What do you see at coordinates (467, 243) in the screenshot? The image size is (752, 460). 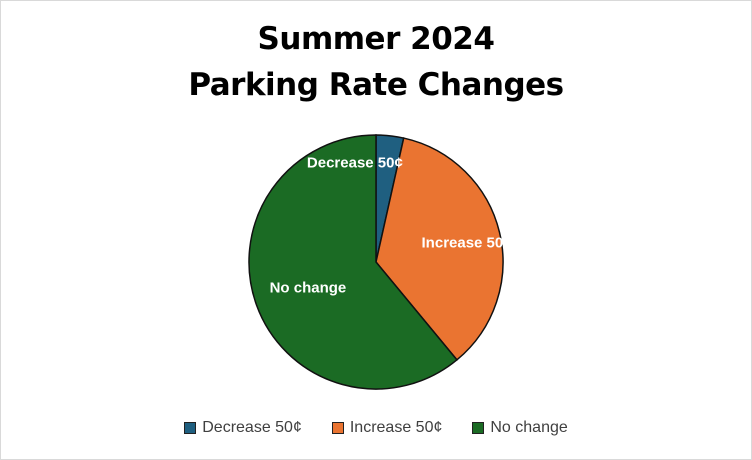 I see `data-label-2: Increase 50¢` at bounding box center [467, 243].